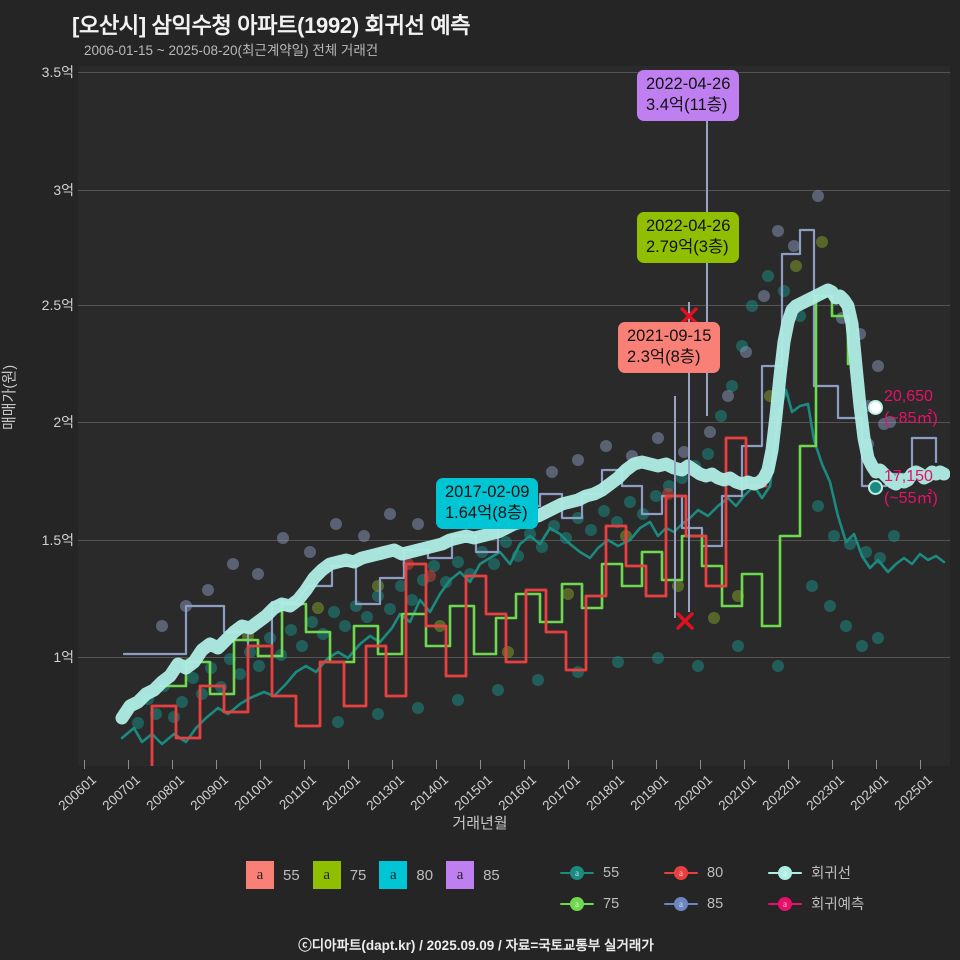  I want to click on legend-swatch-85: a, so click(460, 875).